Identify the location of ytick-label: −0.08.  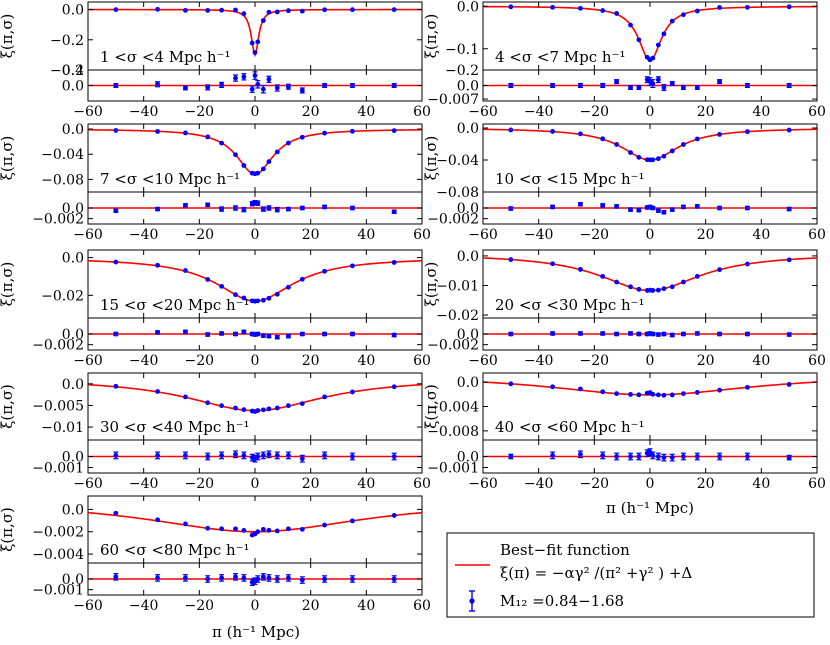
(62, 180).